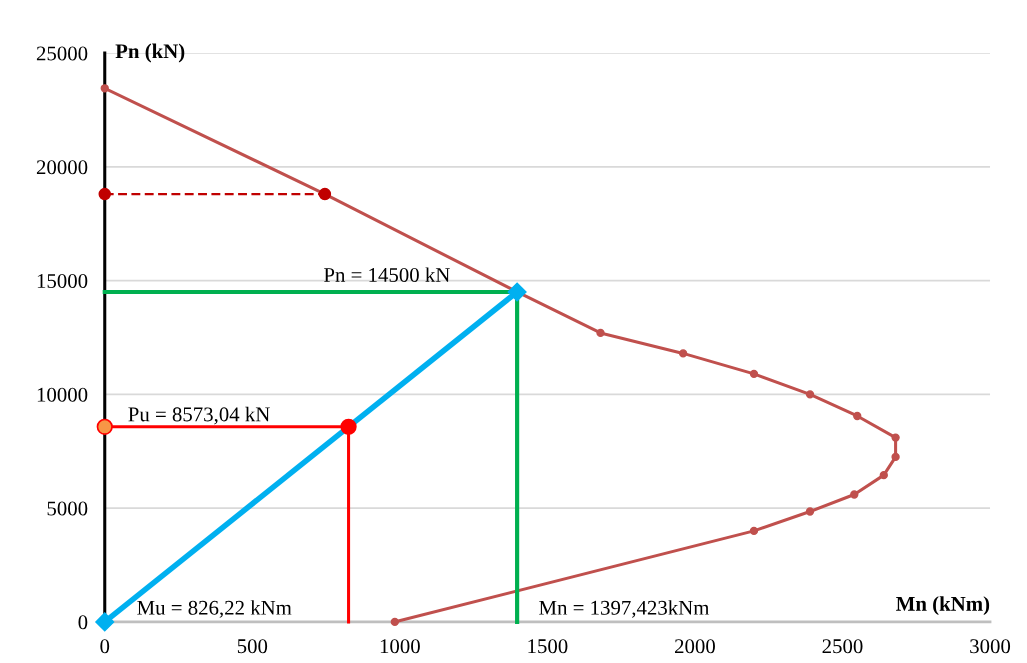 The image size is (1027, 663). Describe the element at coordinates (67, 508) in the screenshot. I see `y-tick-label: 5000` at that location.